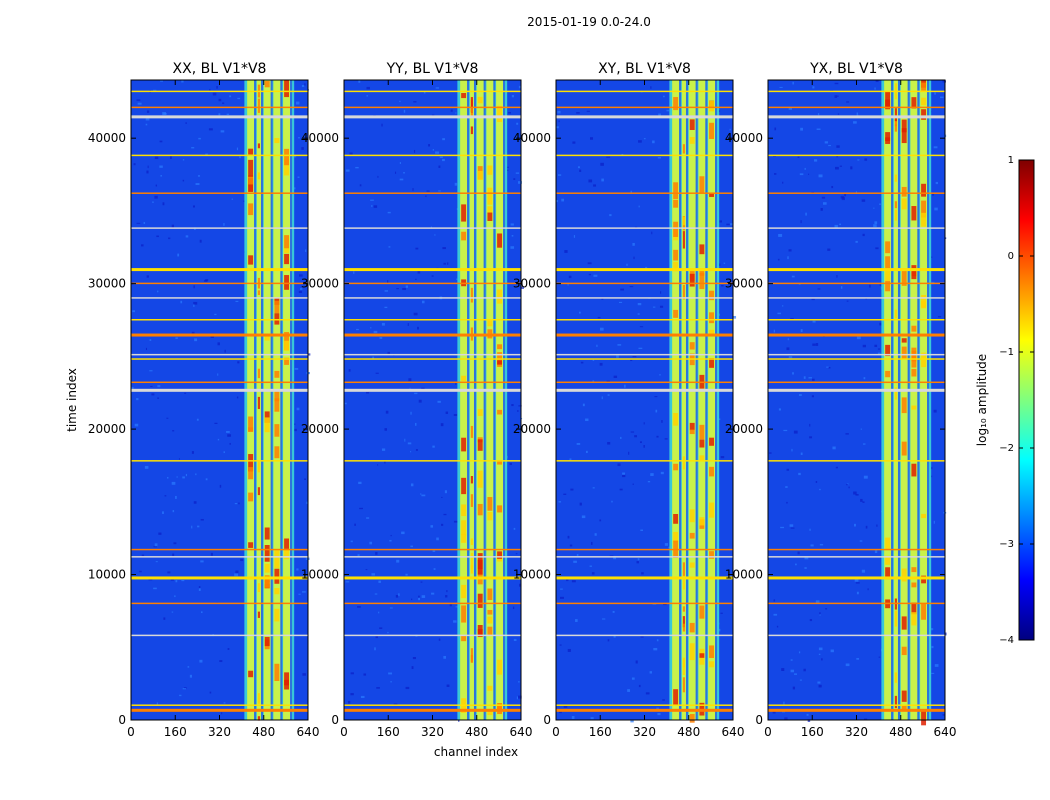 The image size is (1050, 800). Describe the element at coordinates (220, 69) in the screenshot. I see `panel-title: XX, BL V1*V8` at that location.